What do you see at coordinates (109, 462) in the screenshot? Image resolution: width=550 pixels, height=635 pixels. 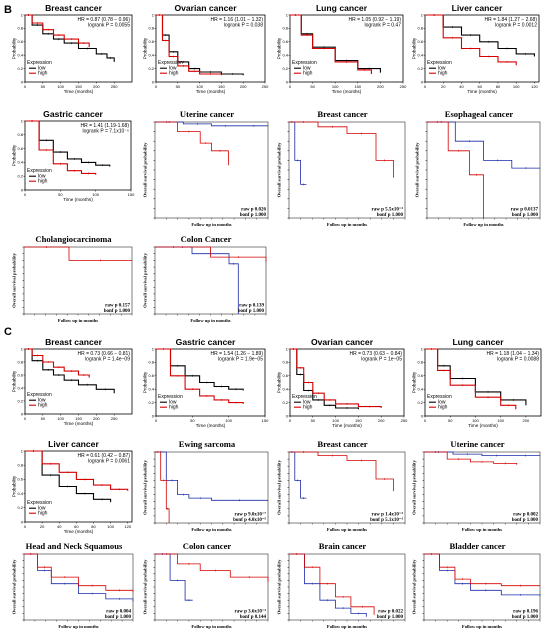 I see `stats-annotation: logrank P = 0.0061` at bounding box center [109, 462].